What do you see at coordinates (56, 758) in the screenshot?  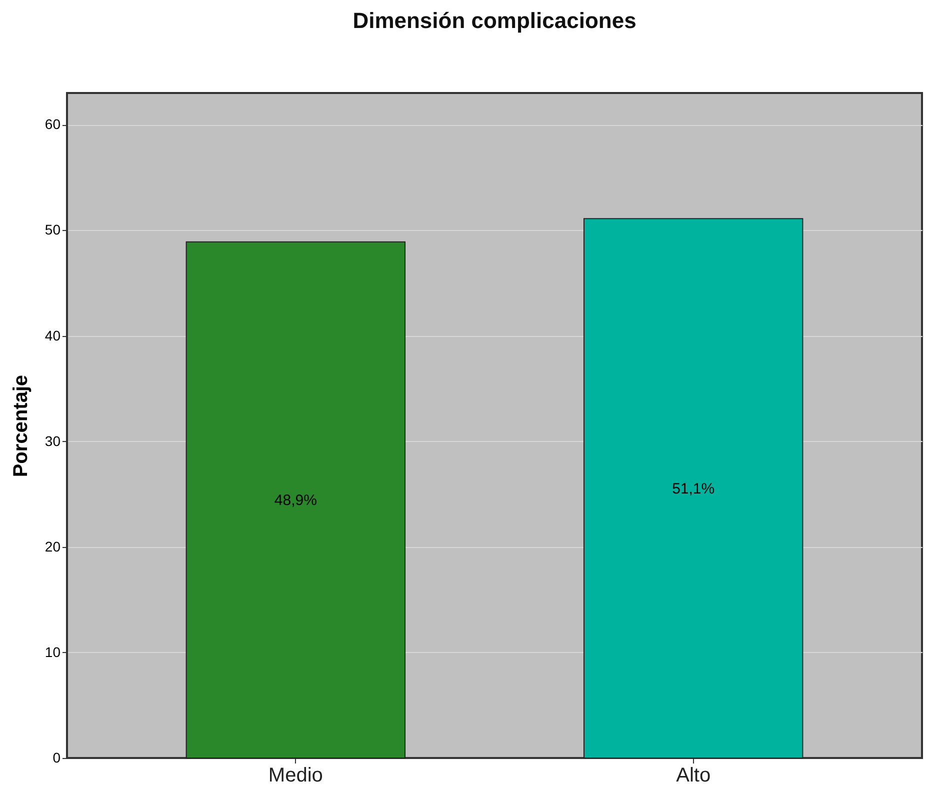 I see `y-tick-label: 0` at bounding box center [56, 758].